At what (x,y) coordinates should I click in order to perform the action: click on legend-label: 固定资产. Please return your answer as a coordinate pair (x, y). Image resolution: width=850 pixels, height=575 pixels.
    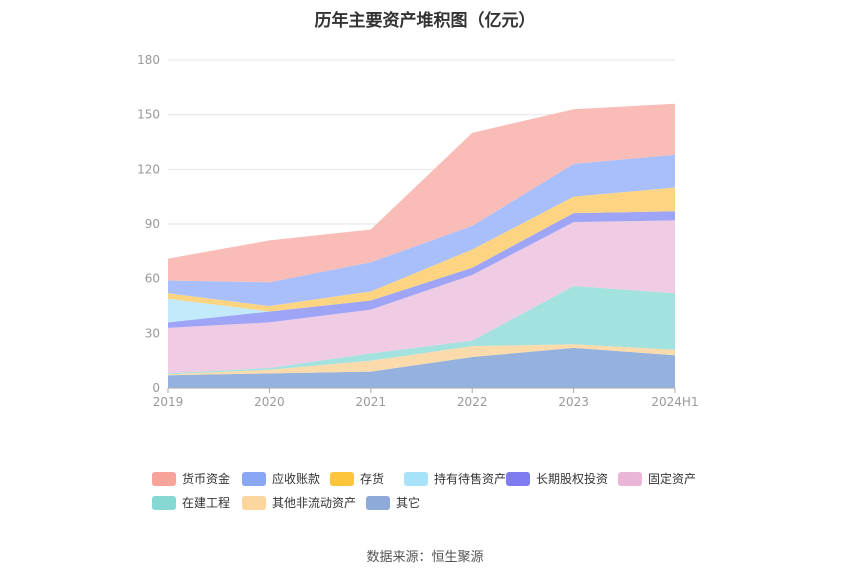
    Looking at the image, I should click on (672, 479).